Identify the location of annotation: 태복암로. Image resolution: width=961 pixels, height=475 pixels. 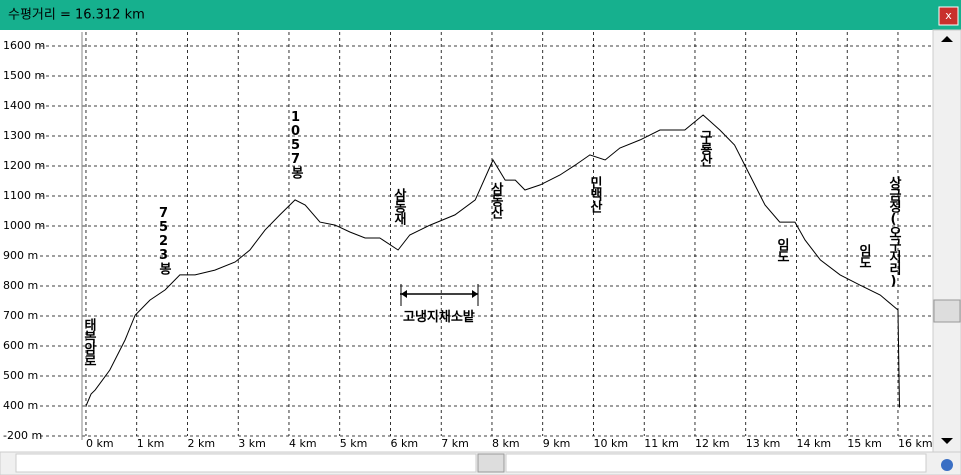
(88, 342).